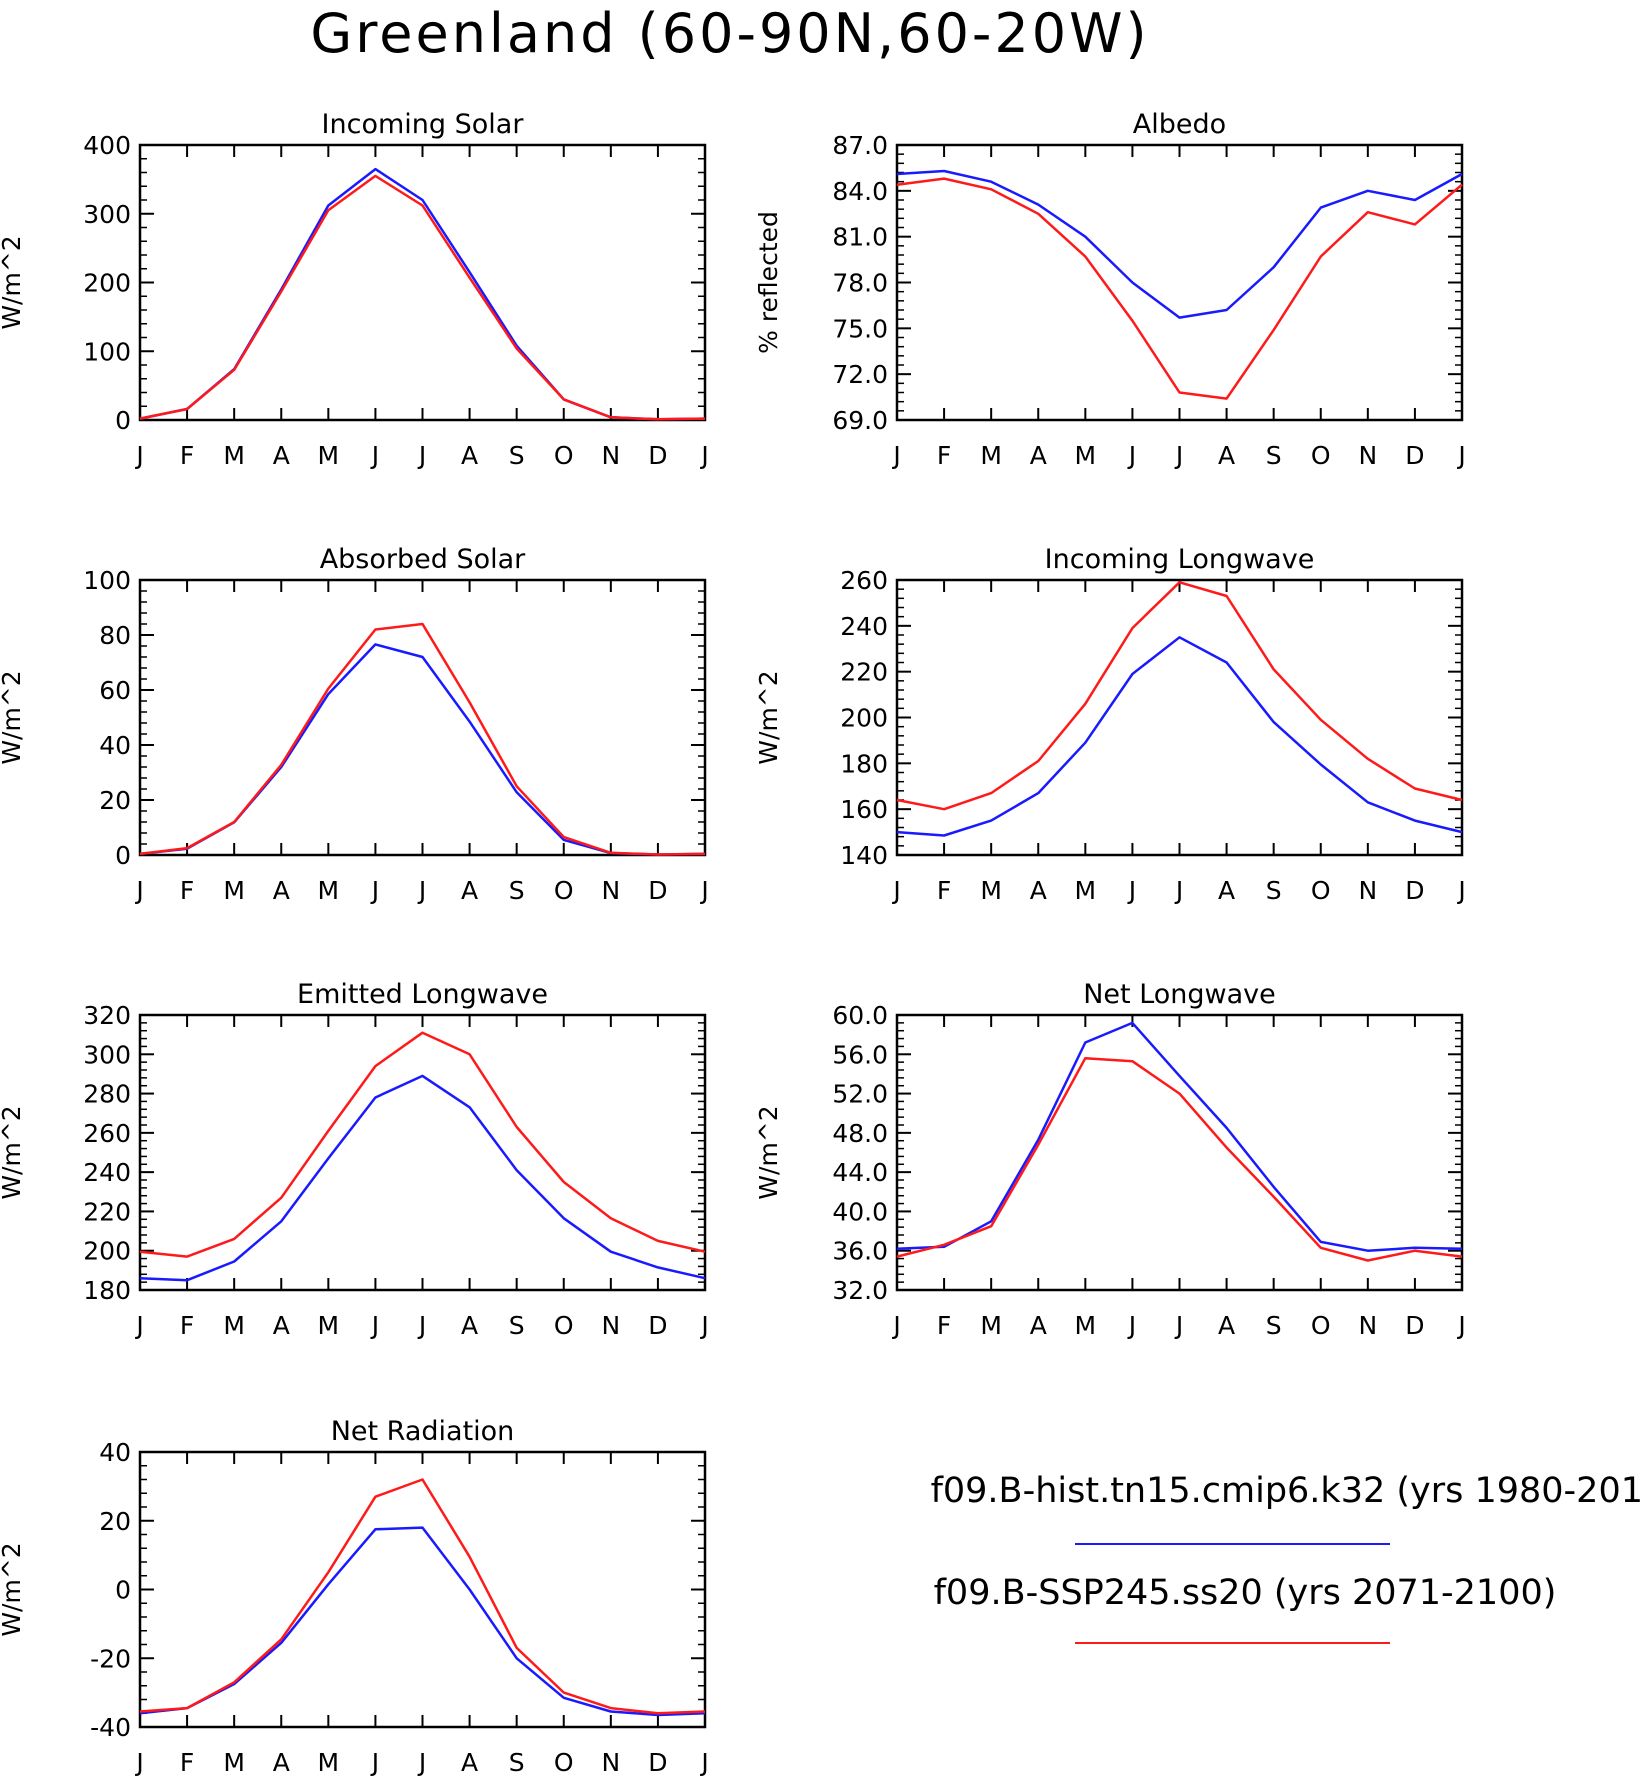  I want to click on net-radiation-xtick-label: N, so click(610, 1762).